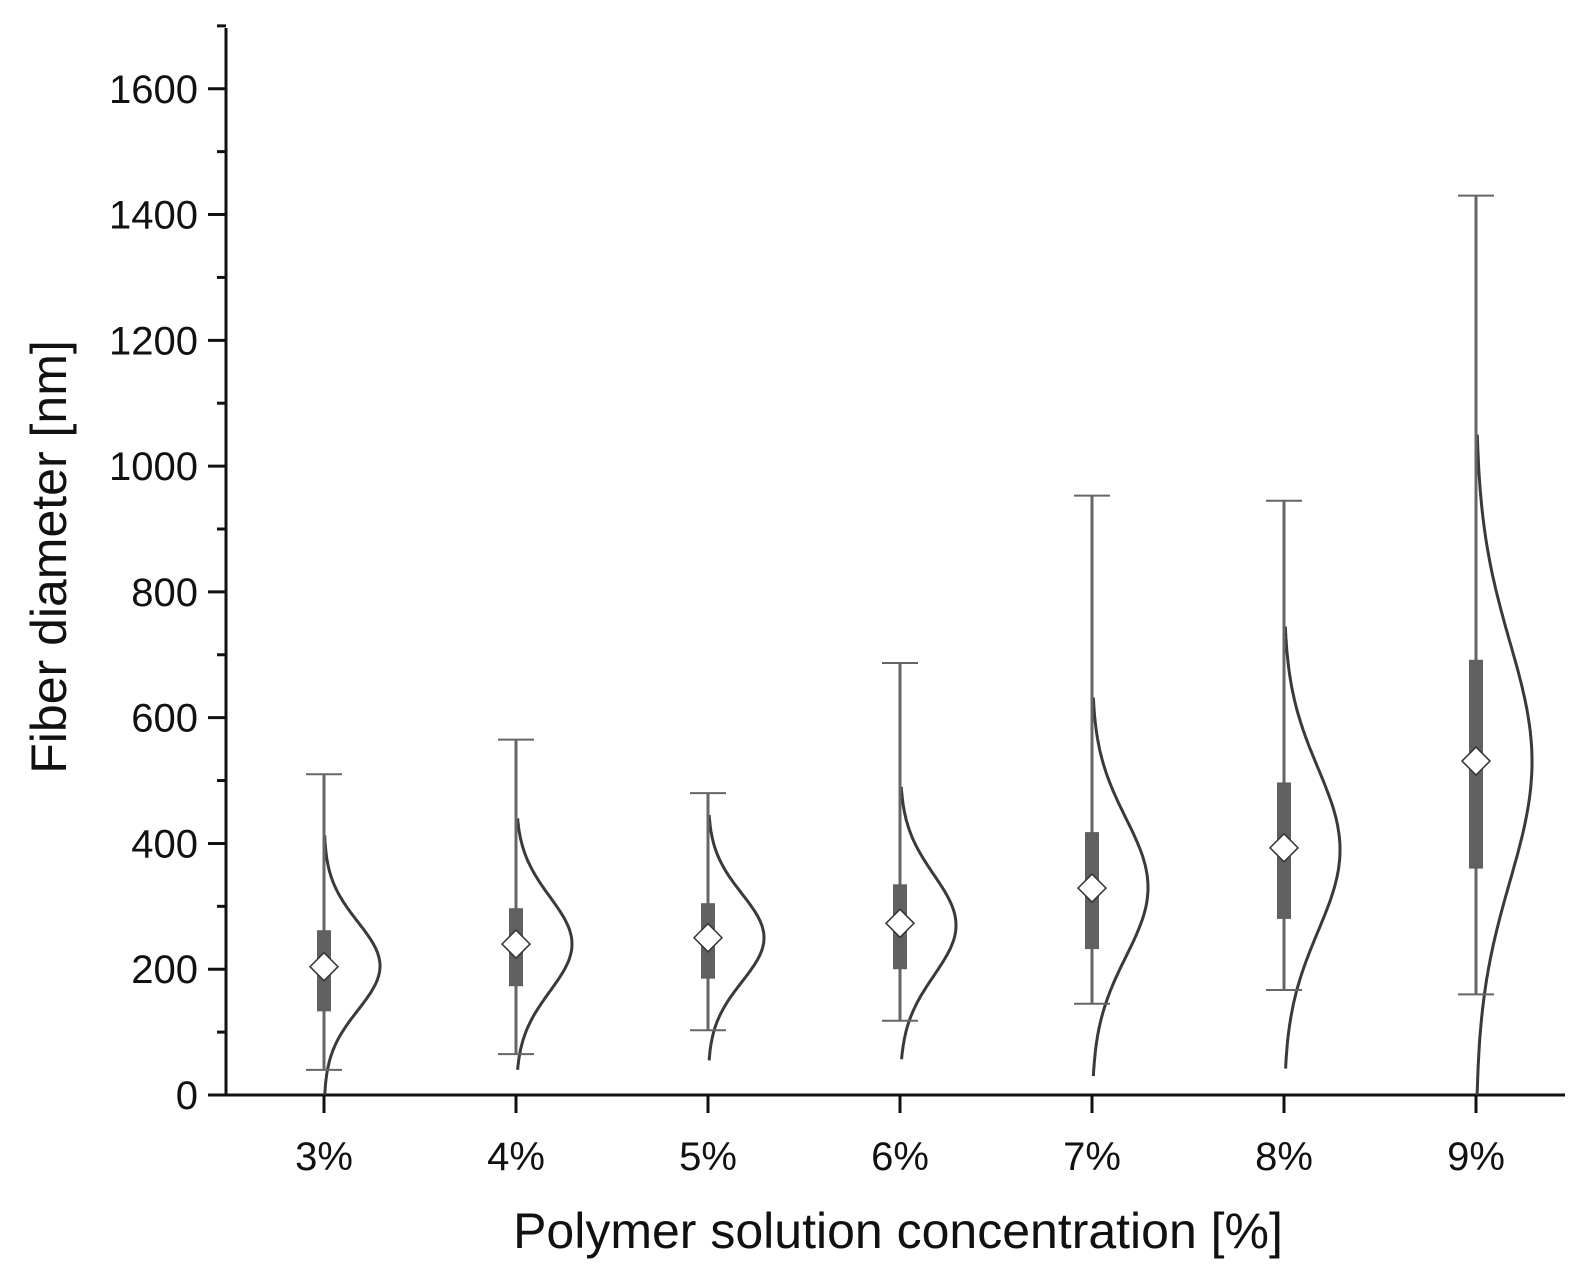 The height and width of the screenshot is (1280, 1592). What do you see at coordinates (1092, 749) in the screenshot?
I see `box-7pct` at bounding box center [1092, 749].